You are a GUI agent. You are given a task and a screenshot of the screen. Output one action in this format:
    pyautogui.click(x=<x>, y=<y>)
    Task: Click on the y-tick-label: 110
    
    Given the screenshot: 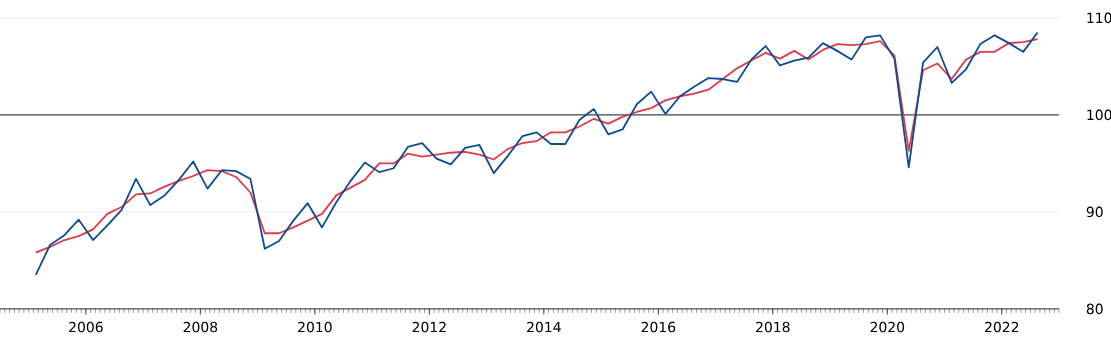 What is the action you would take?
    pyautogui.click(x=1099, y=18)
    